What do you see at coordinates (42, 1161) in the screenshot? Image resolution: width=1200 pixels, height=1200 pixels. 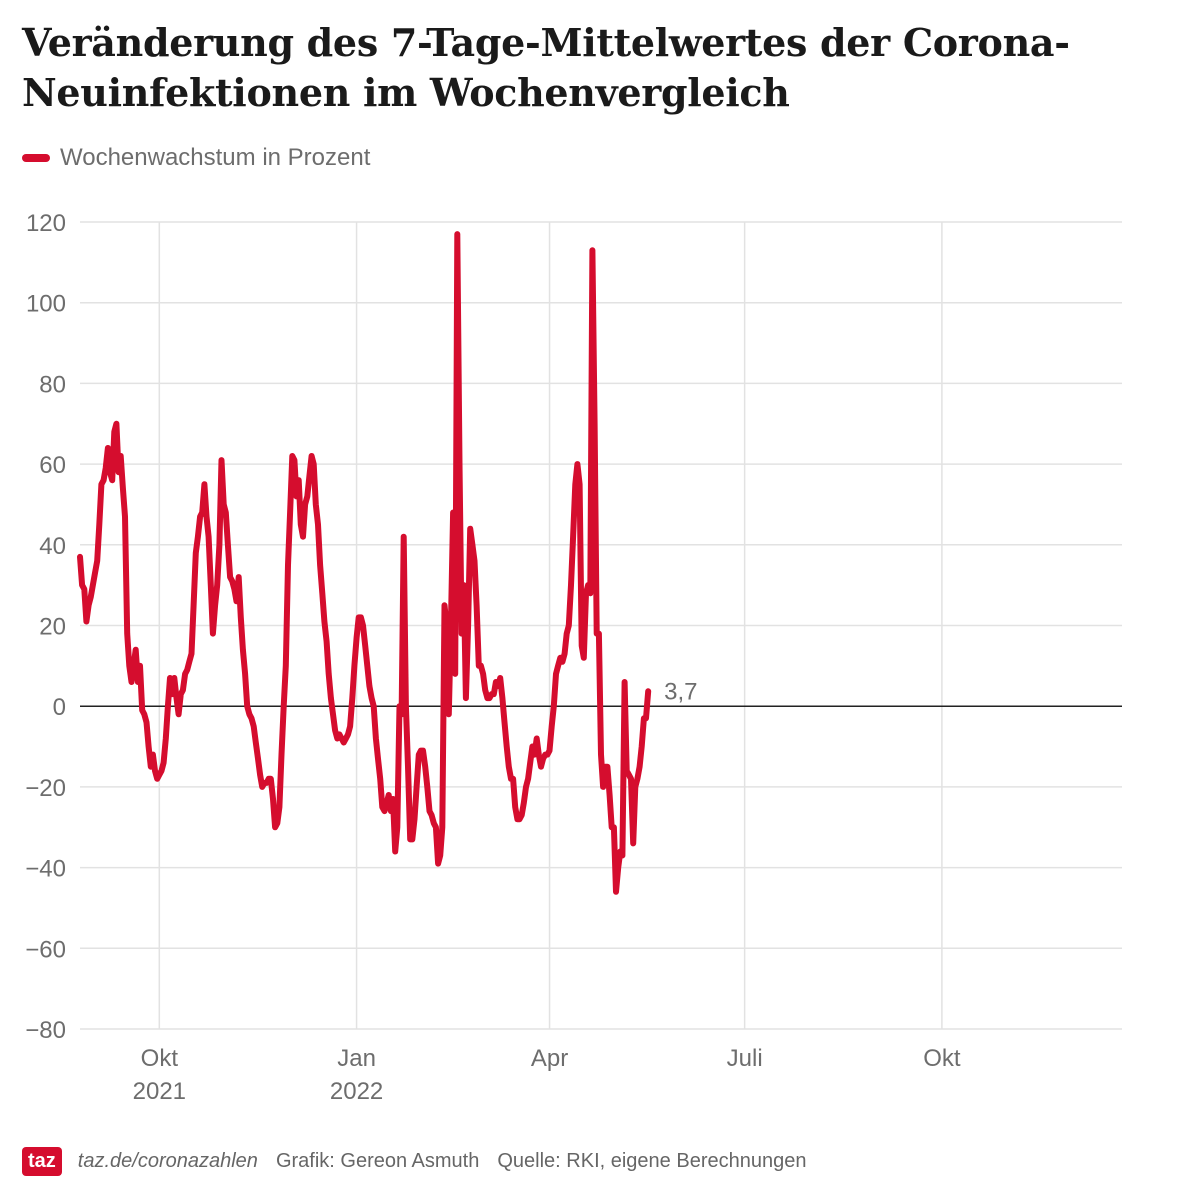 I see `taz-logo: taz` at bounding box center [42, 1161].